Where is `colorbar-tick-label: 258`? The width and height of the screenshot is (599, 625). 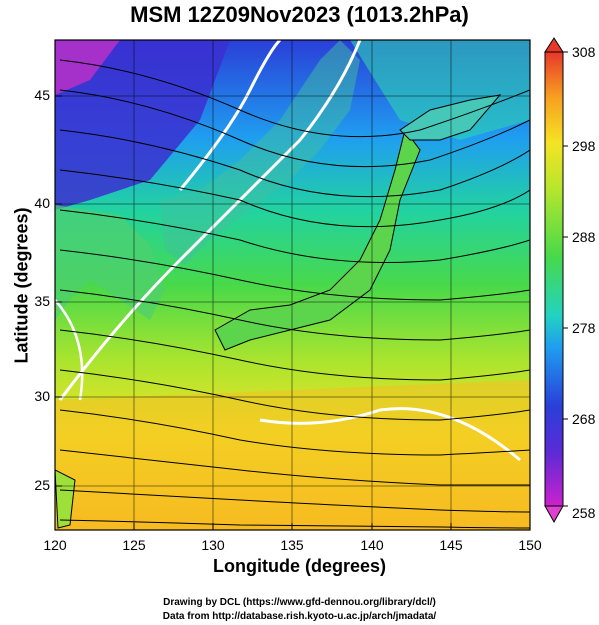
colorbar-tick-label: 258 is located at coordinates (584, 513).